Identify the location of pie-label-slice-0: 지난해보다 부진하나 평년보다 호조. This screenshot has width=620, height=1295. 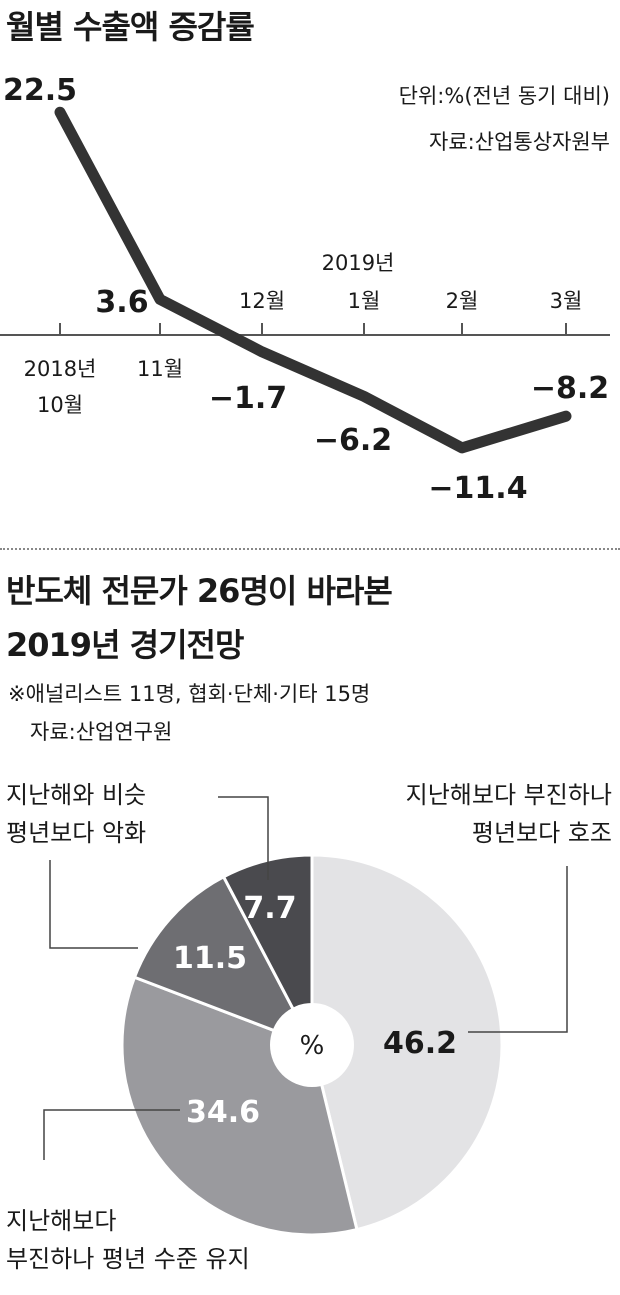
(509, 814).